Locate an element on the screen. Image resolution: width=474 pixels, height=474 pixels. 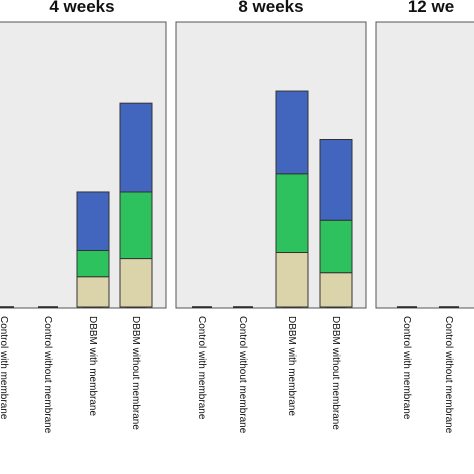
panel-title: 4 weeks is located at coordinates (81, 8).